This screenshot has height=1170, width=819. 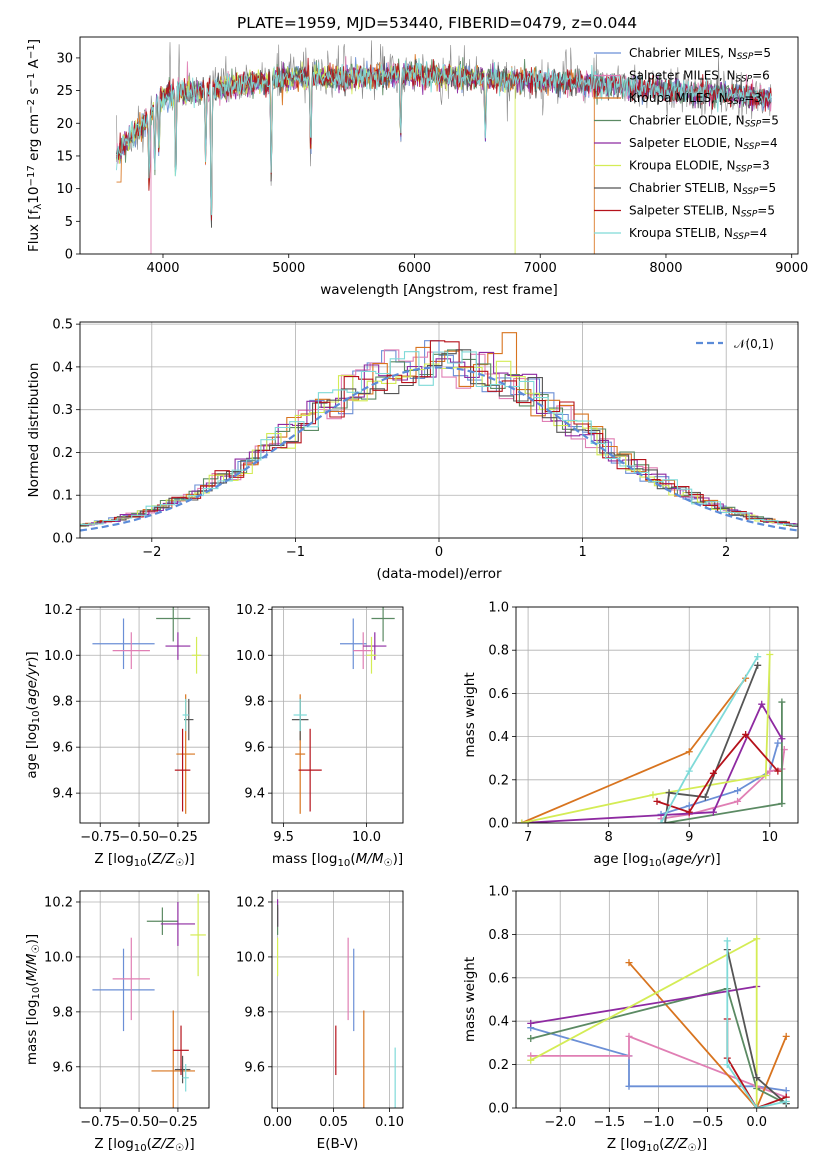 I want to click on tick-label-x: −0.5, so click(x=708, y=1122).